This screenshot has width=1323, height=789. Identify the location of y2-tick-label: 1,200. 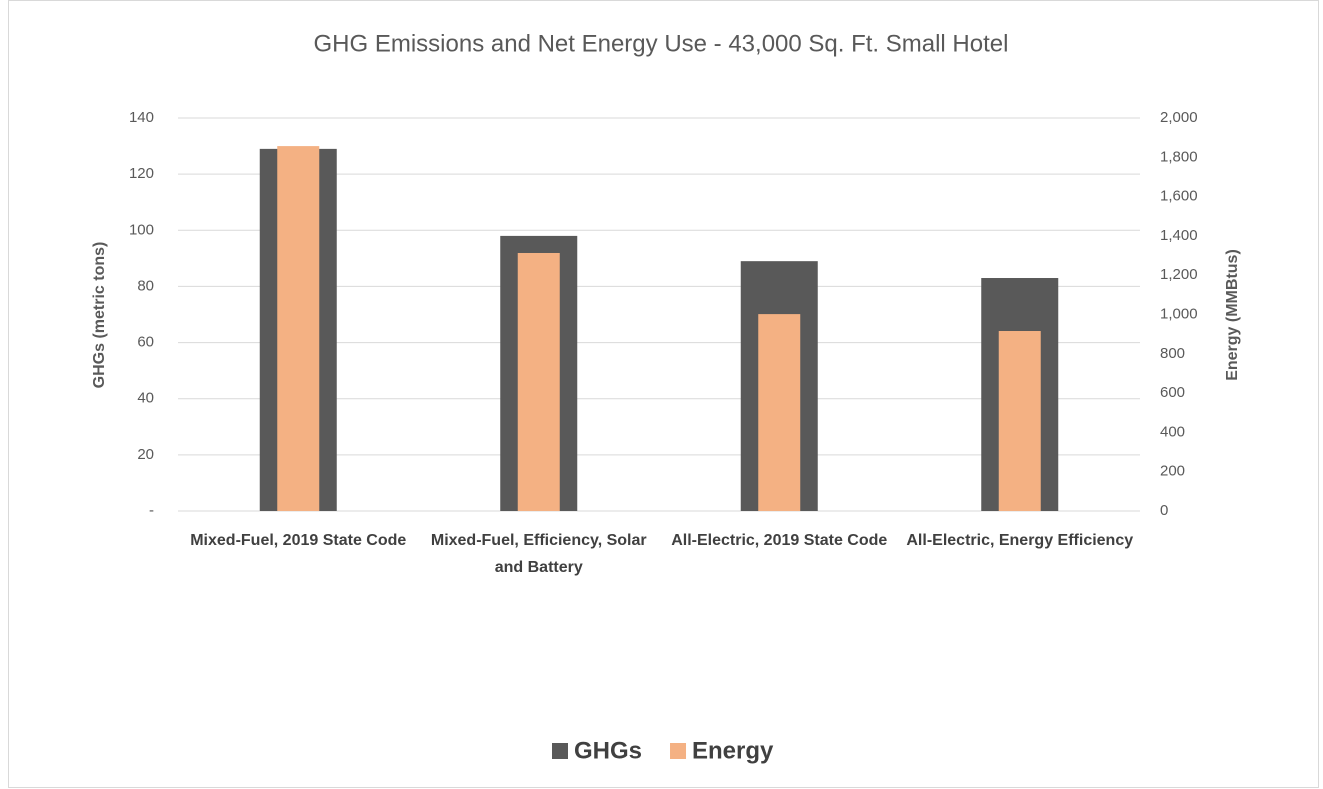
(1179, 274).